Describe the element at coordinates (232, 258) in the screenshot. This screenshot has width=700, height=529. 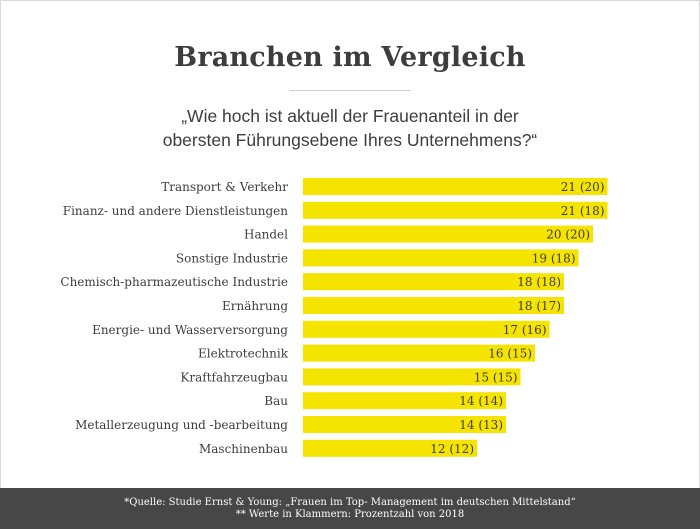
I see `category-label: Sonstige Industrie` at that location.